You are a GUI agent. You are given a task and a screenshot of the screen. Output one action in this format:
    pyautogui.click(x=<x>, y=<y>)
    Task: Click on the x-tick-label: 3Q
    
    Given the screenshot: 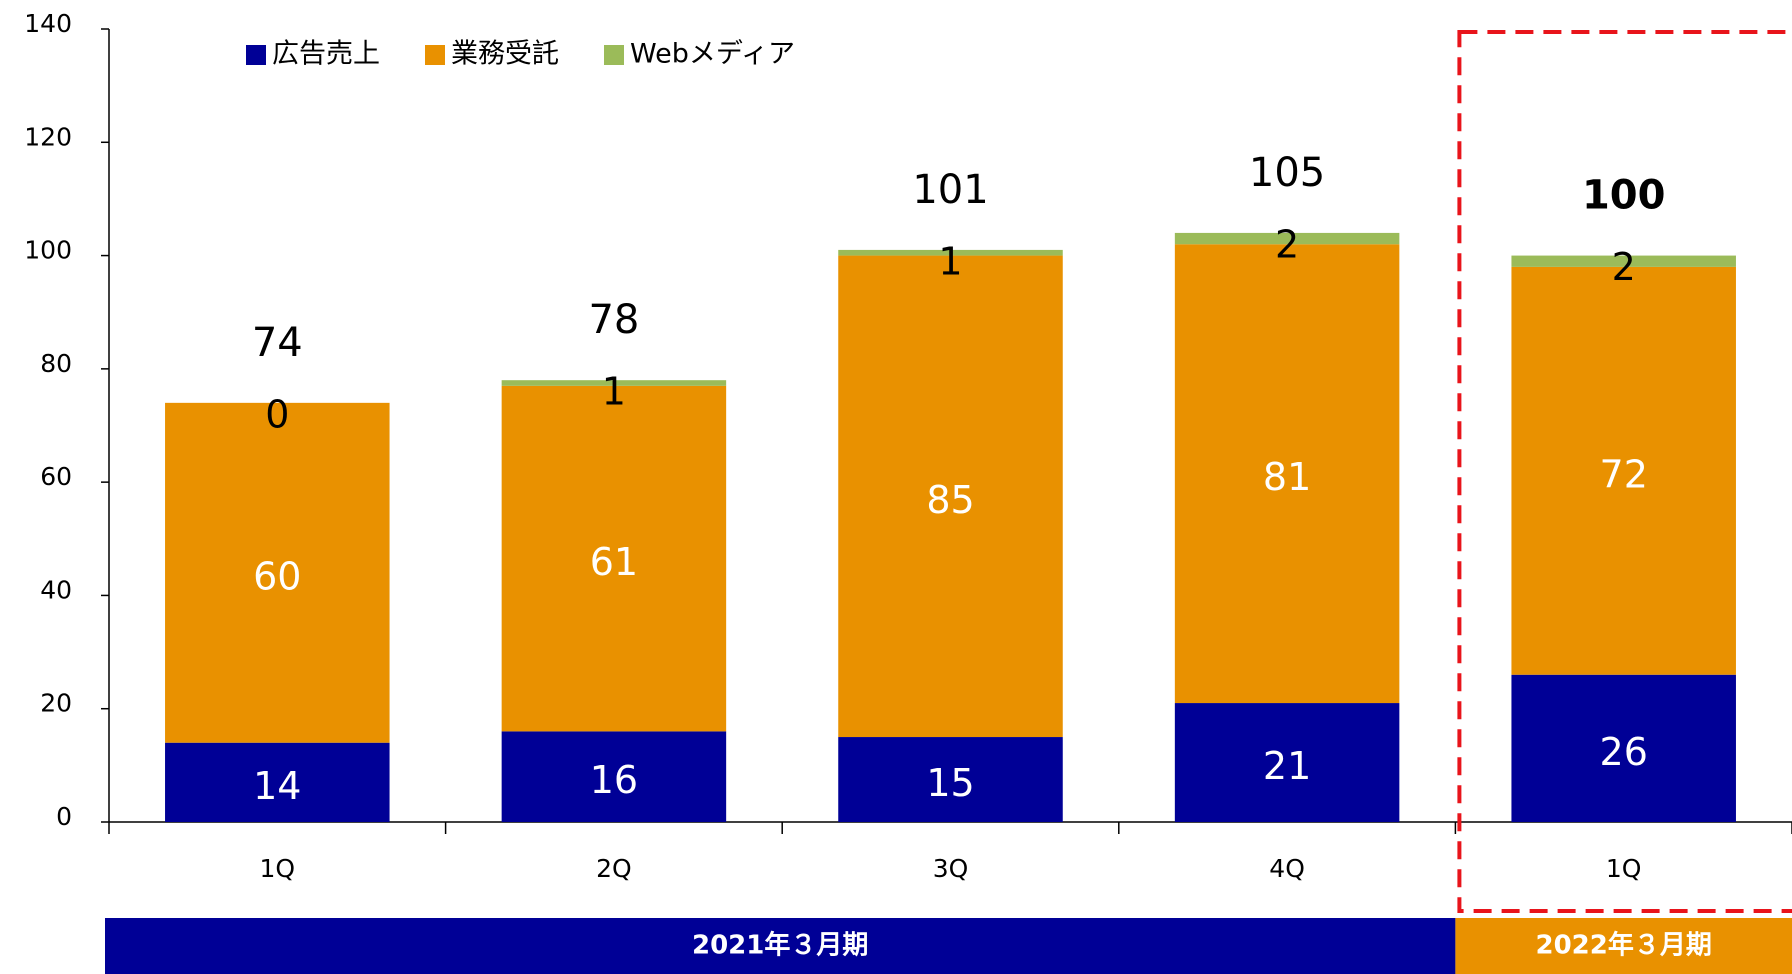 What is the action you would take?
    pyautogui.click(x=951, y=868)
    